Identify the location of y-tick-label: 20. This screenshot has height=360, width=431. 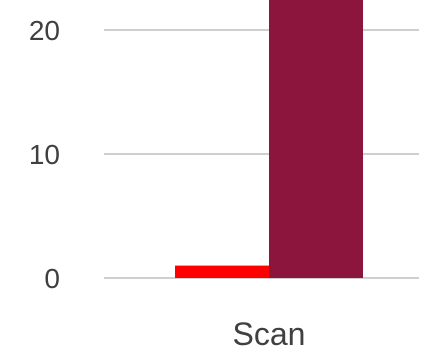
(44, 30).